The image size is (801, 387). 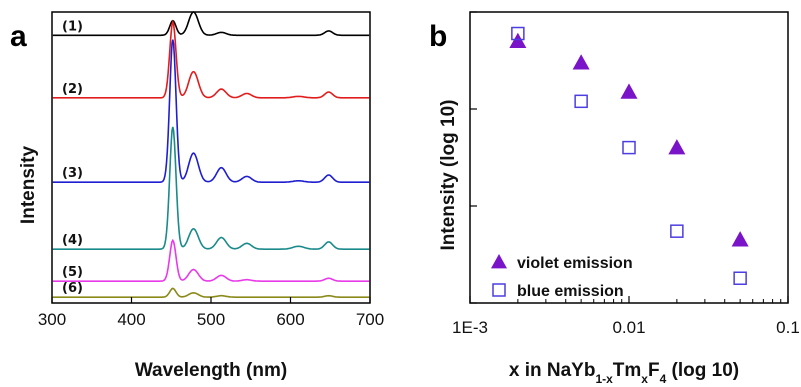 I want to click on panel-b-x-axis-label-part: 1-x, so click(x=604, y=379).